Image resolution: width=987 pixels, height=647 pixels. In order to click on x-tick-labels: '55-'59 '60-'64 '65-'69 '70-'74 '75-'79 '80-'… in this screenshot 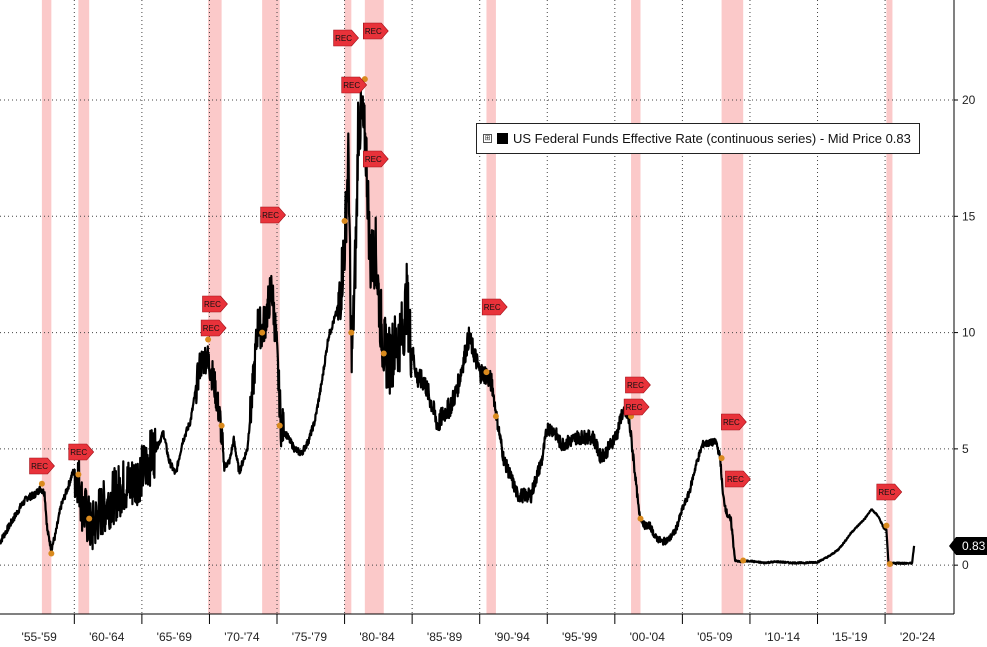, I will do `click(479, 637)`.